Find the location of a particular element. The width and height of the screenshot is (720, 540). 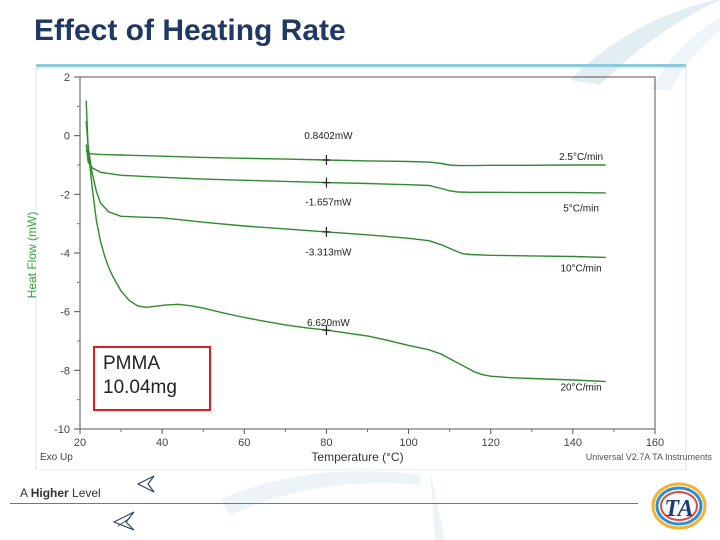

exo-up-label: Exo Up is located at coordinates (56, 457).